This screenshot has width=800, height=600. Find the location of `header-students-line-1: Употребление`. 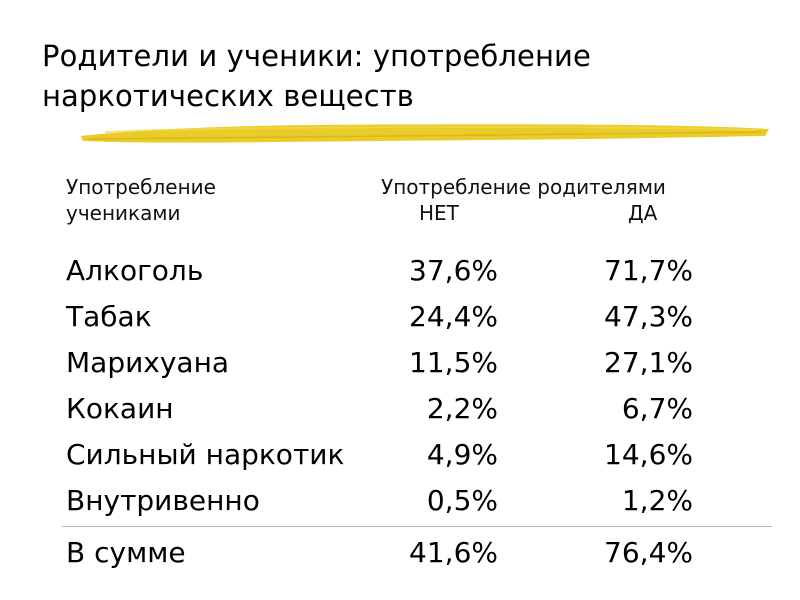

header-students-line-1: Употребление is located at coordinates (141, 187).